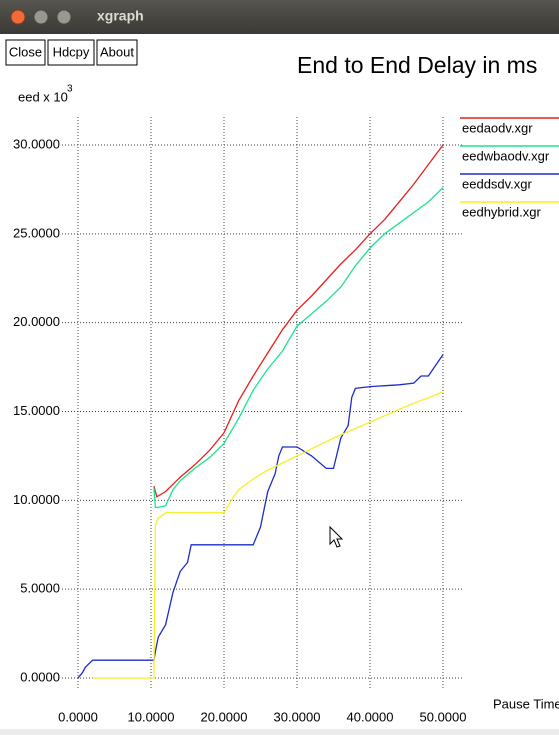  Describe the element at coordinates (40, 676) in the screenshot. I see `y-tick-label: 0.0000` at that location.